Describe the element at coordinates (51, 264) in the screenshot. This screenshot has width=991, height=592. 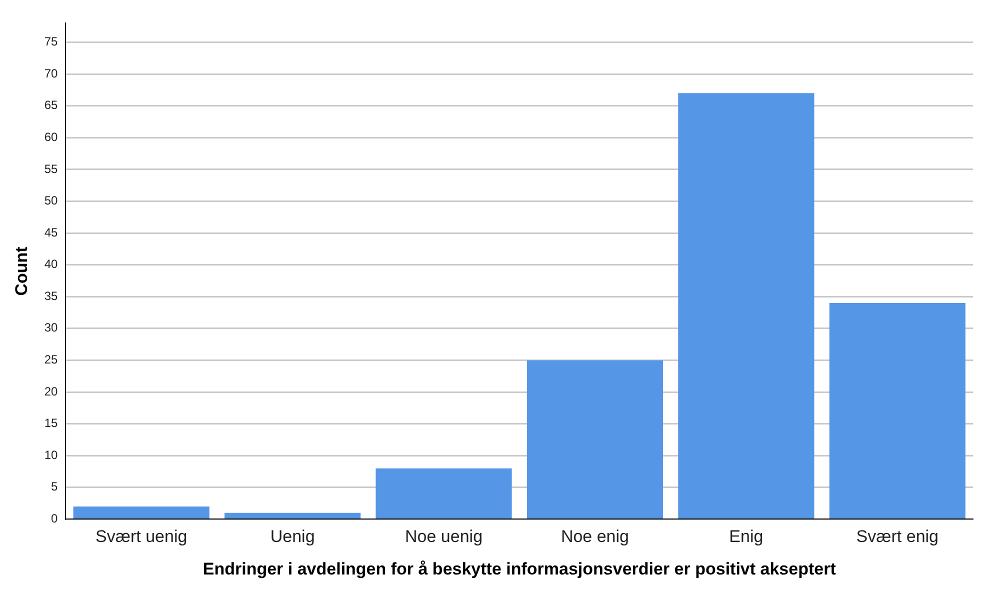
I see `y-tick-label: 40` at that location.